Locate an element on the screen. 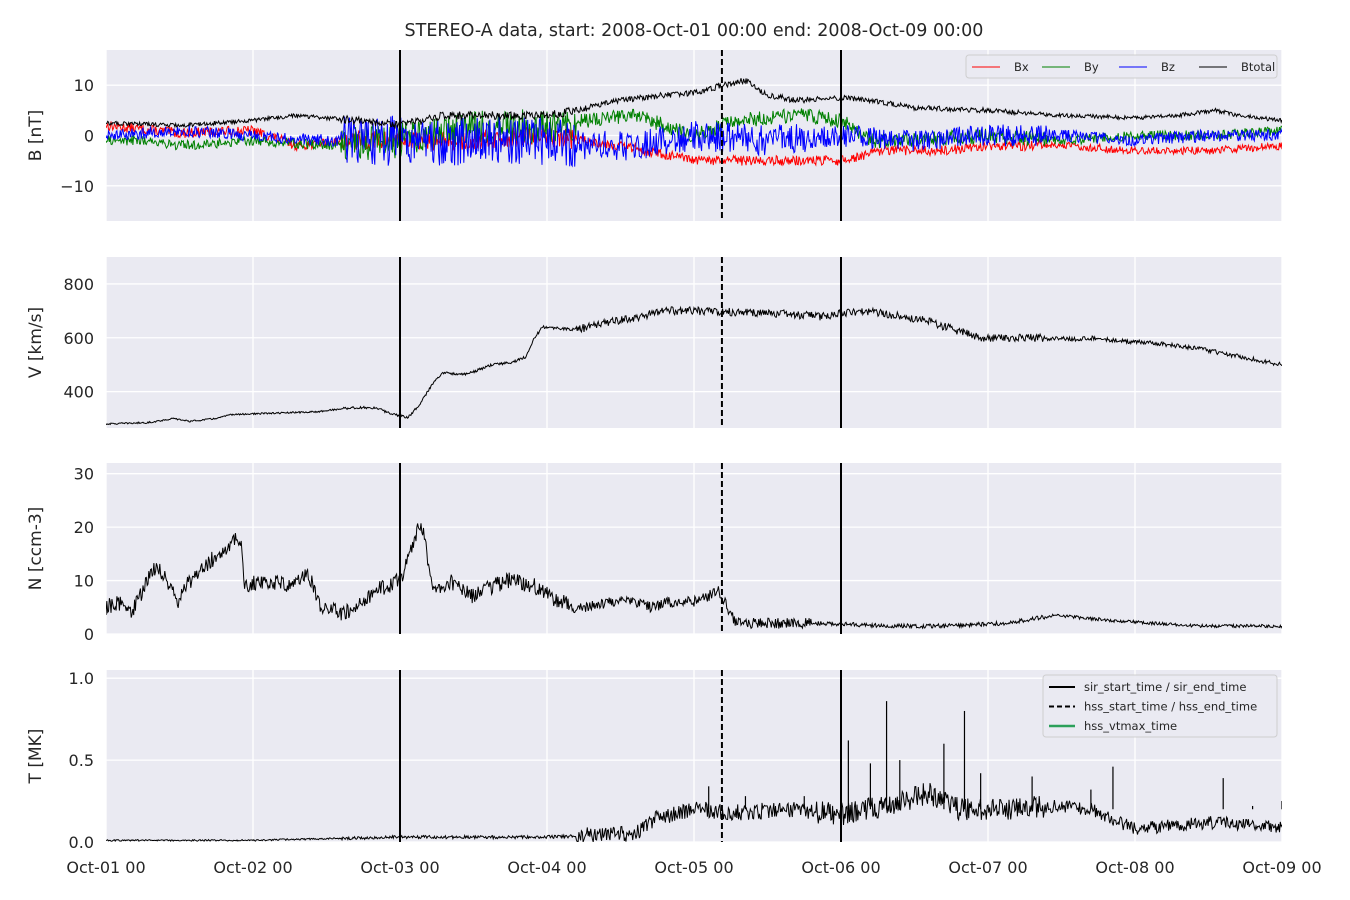 Image resolution: width=1350 pixels, height=900 pixels. y-tick-label: 600 is located at coordinates (78, 338).